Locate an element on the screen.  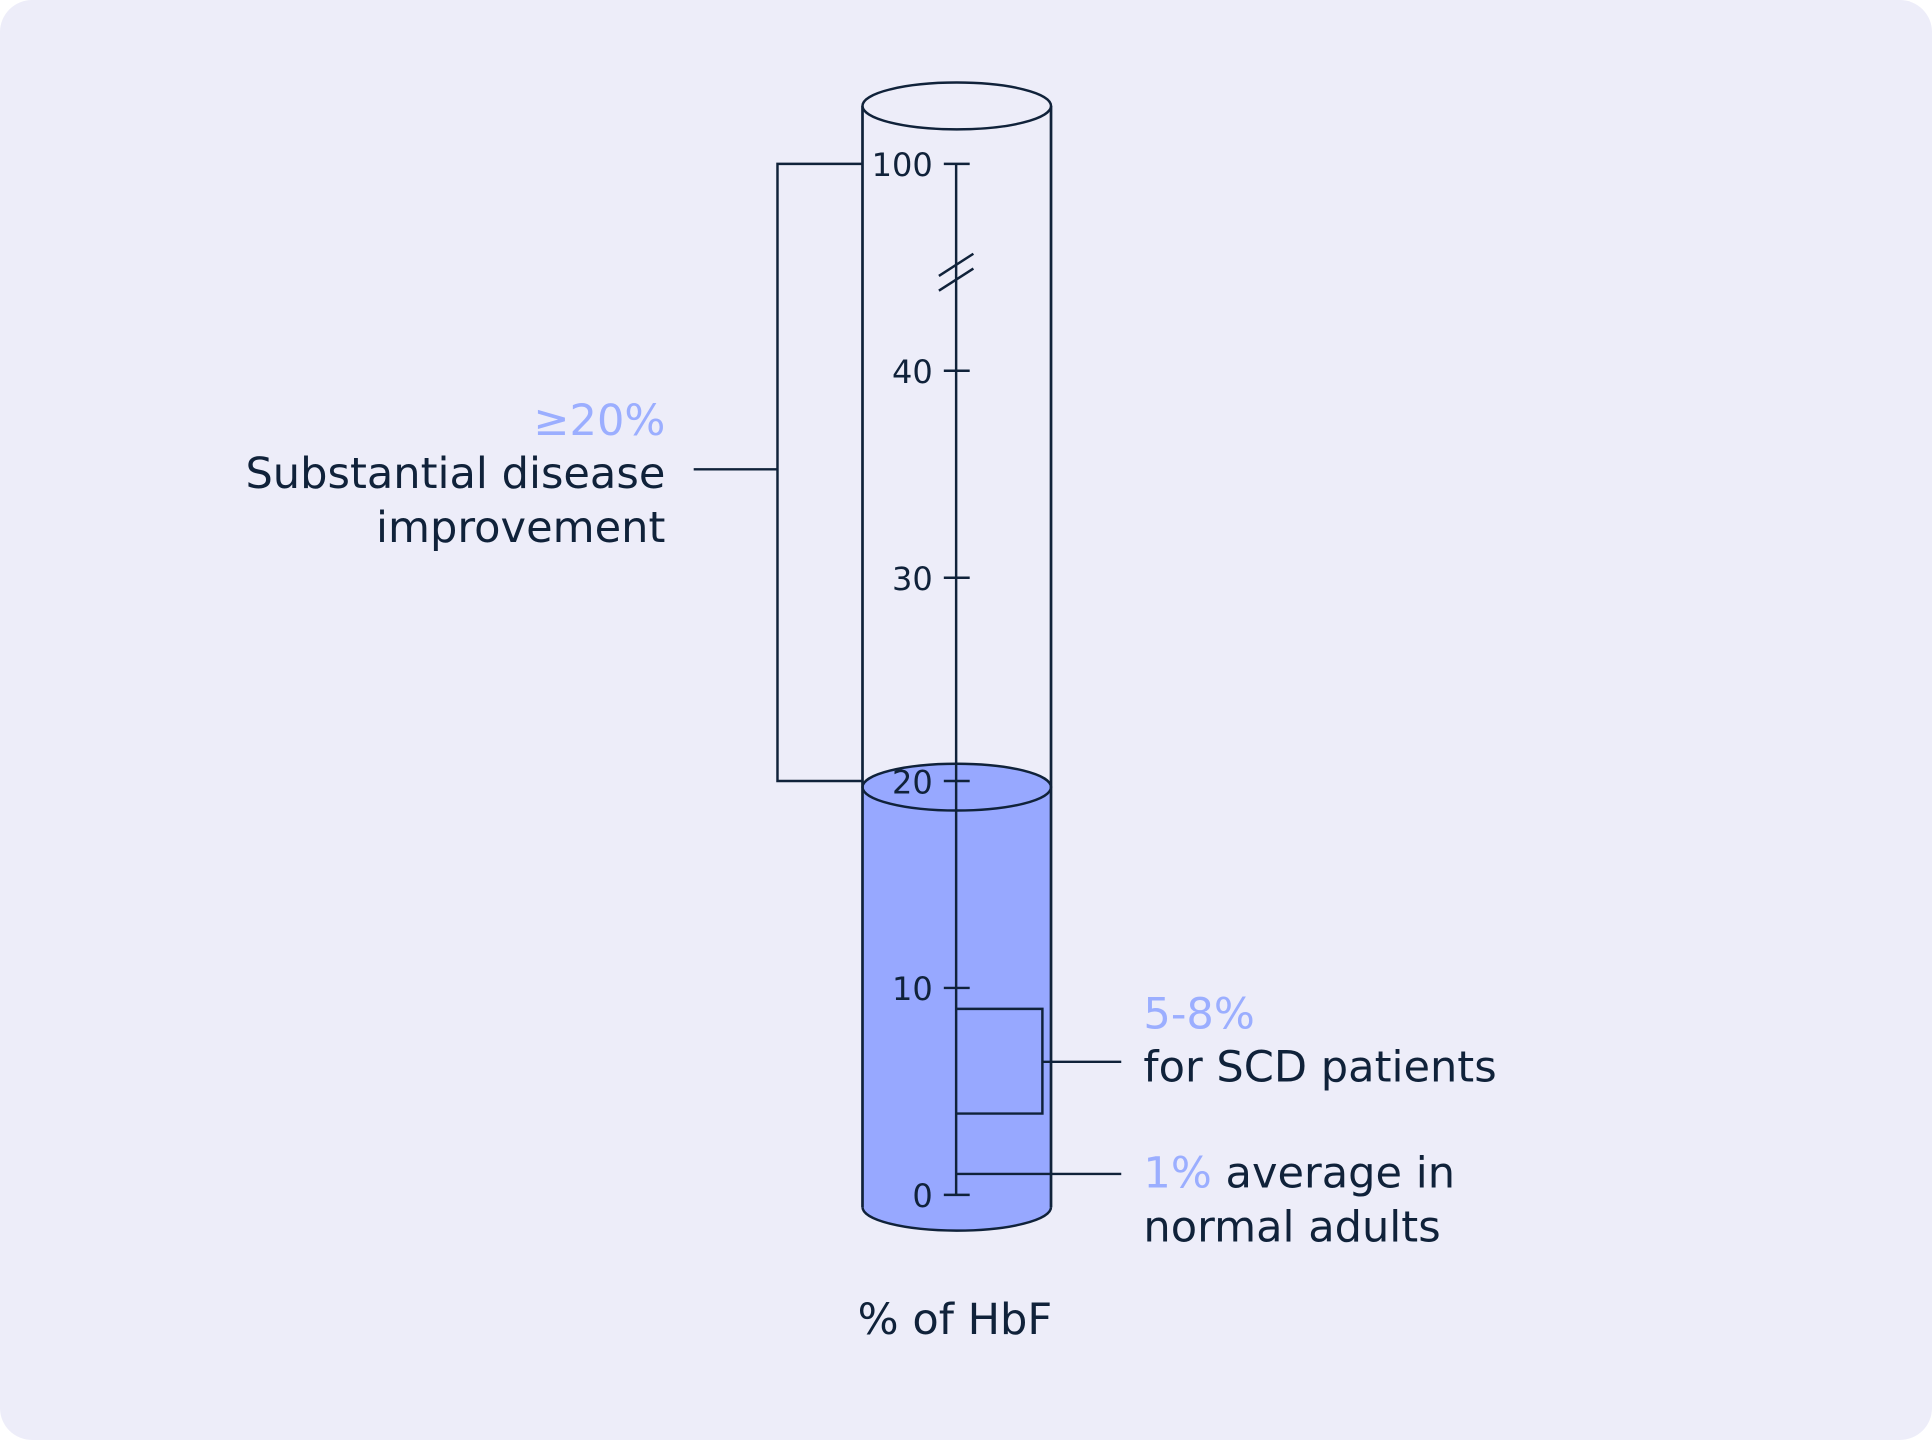
substantial-value: ≥20% is located at coordinates (599, 421).